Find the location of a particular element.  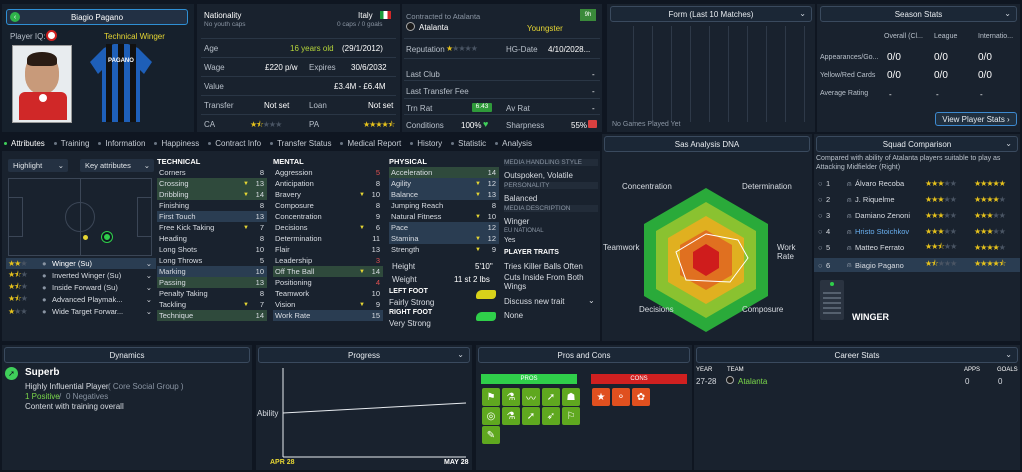

attr-row: Composure 8 is located at coordinates (327, 205).